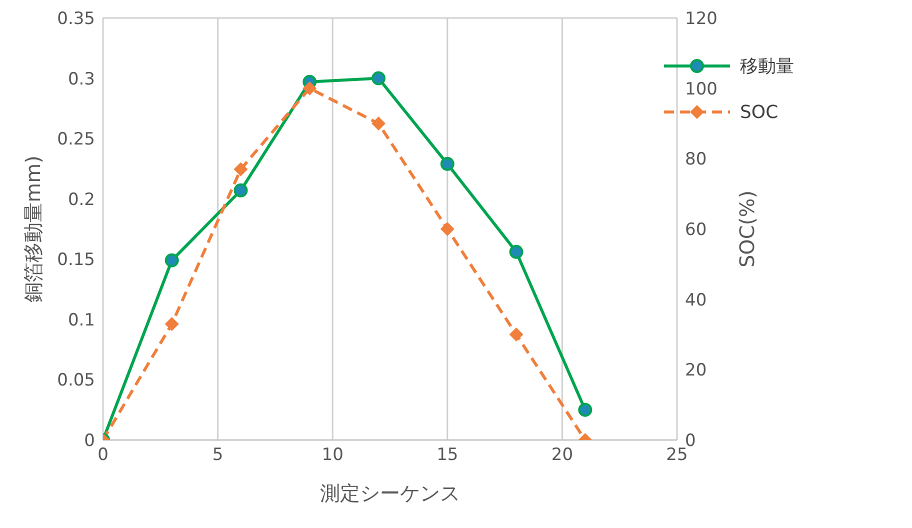 Image resolution: width=912 pixels, height=528 pixels. What do you see at coordinates (76, 19) in the screenshot?
I see `y-tick-label: 0.35` at bounding box center [76, 19].